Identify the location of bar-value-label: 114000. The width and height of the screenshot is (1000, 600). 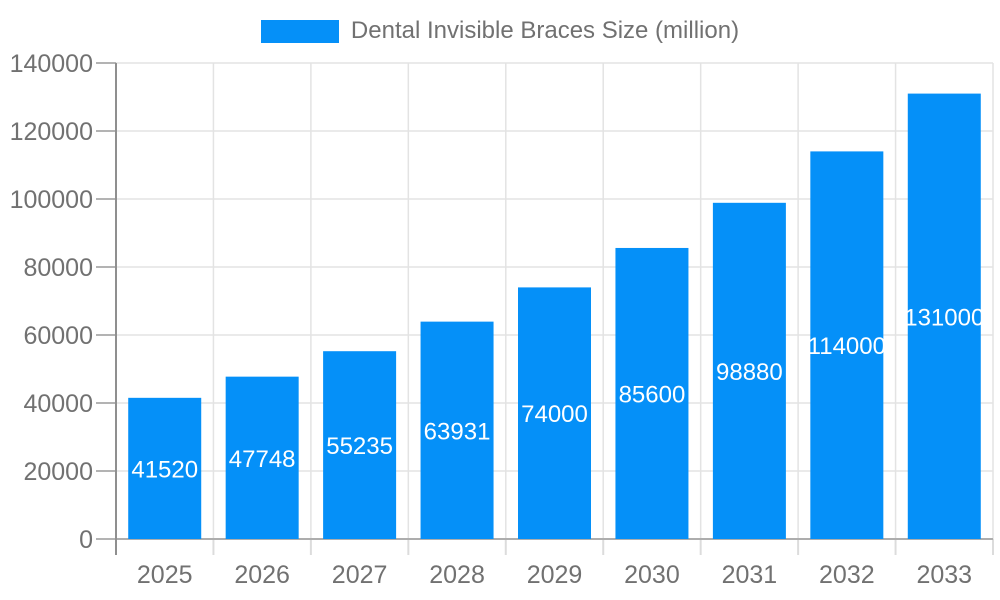
(847, 346).